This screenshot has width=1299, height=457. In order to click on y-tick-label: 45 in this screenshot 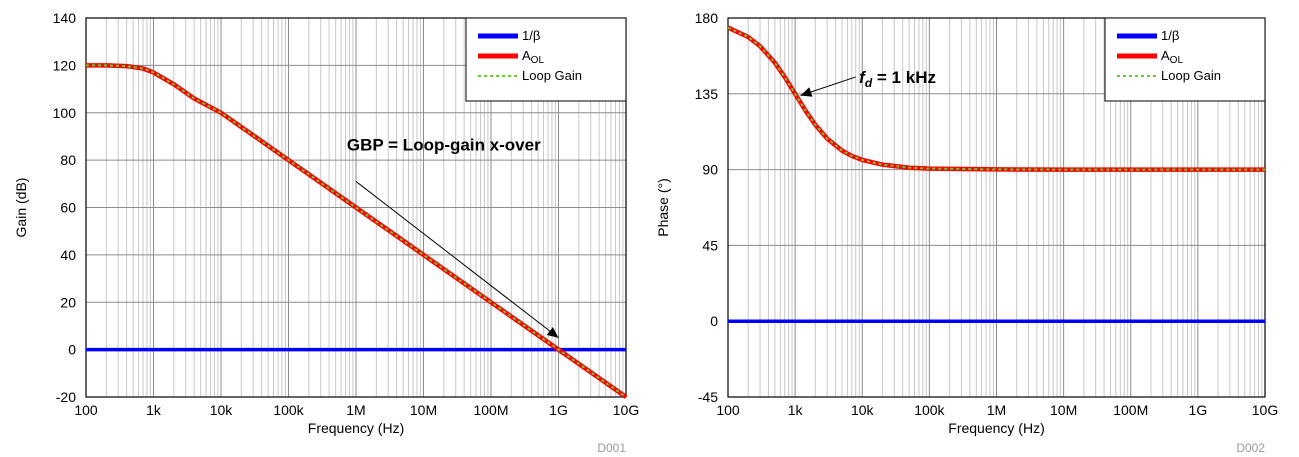, I will do `click(710, 245)`.